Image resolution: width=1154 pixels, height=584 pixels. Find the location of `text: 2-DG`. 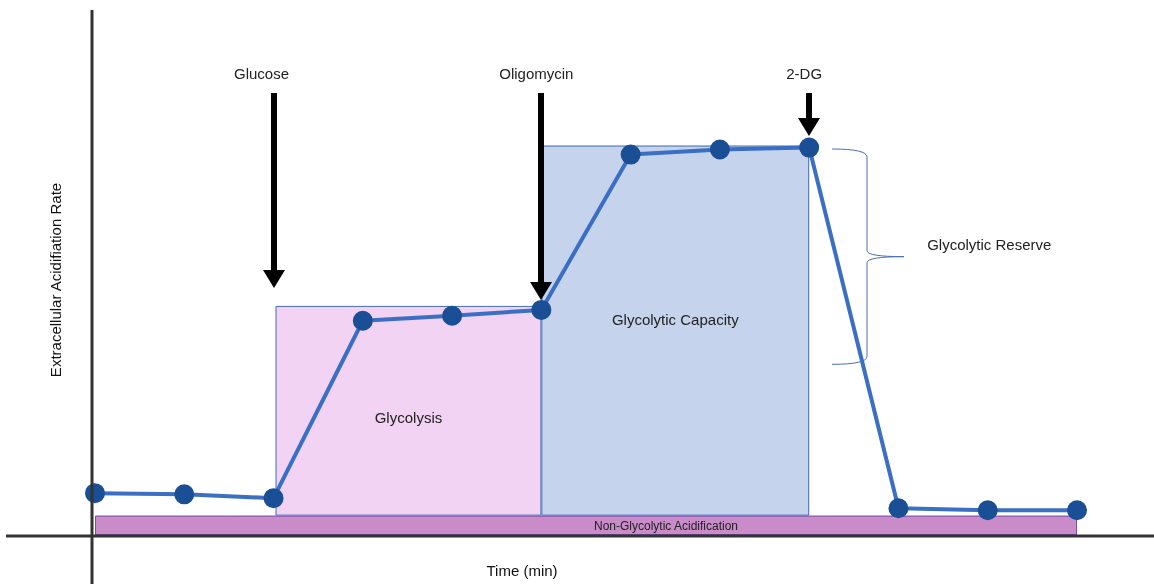

text: 2-DG is located at coordinates (804, 74).